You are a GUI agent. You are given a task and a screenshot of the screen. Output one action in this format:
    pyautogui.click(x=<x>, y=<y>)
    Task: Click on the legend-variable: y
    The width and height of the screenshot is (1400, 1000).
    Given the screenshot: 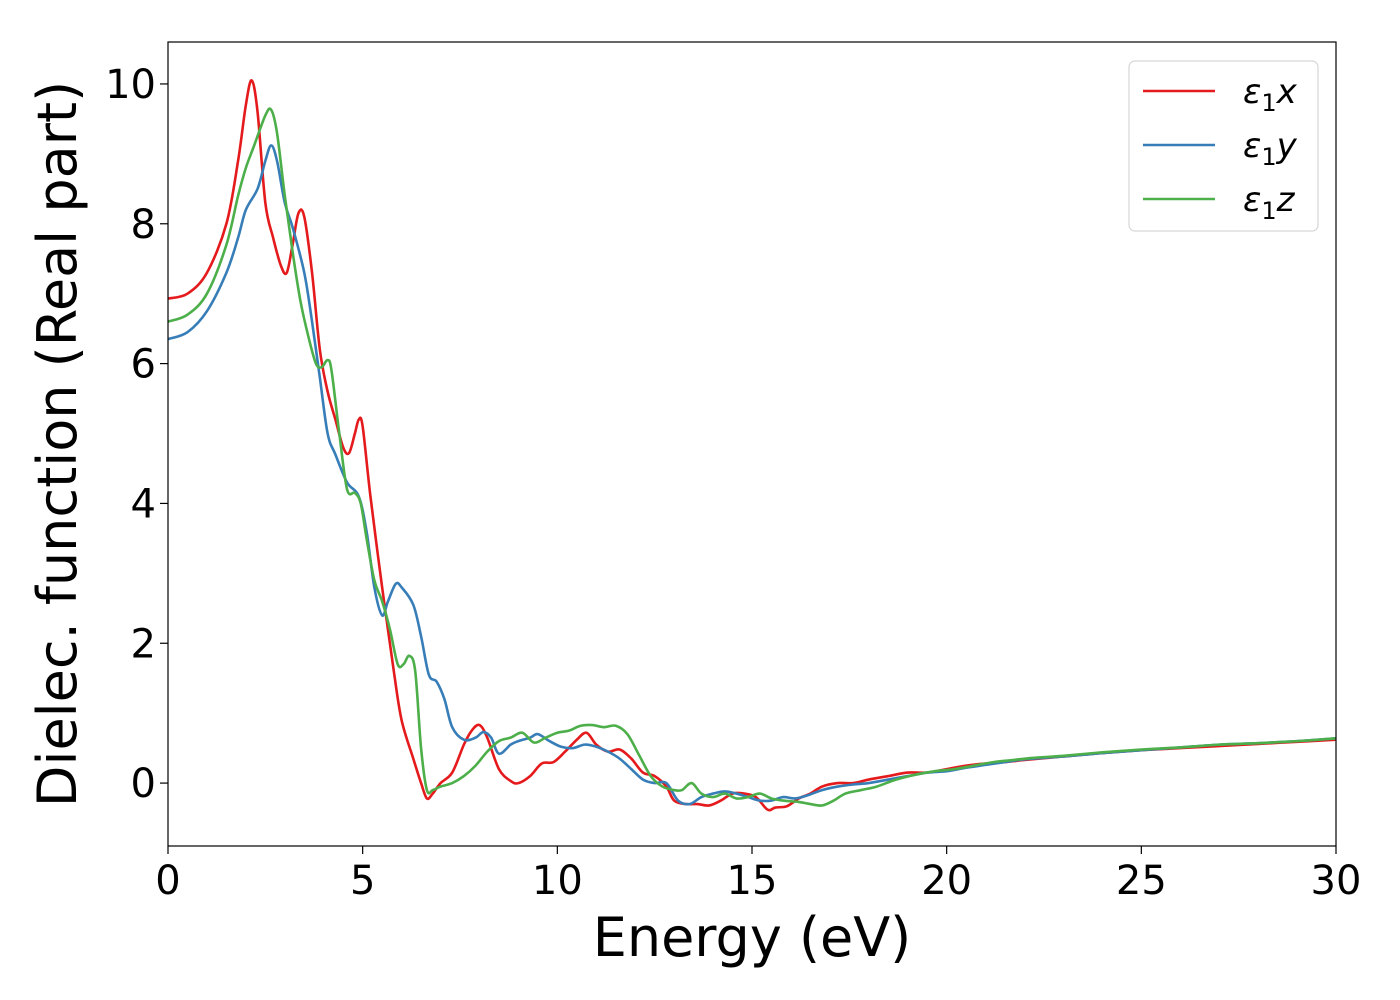 What is the action you would take?
    pyautogui.click(x=1287, y=146)
    